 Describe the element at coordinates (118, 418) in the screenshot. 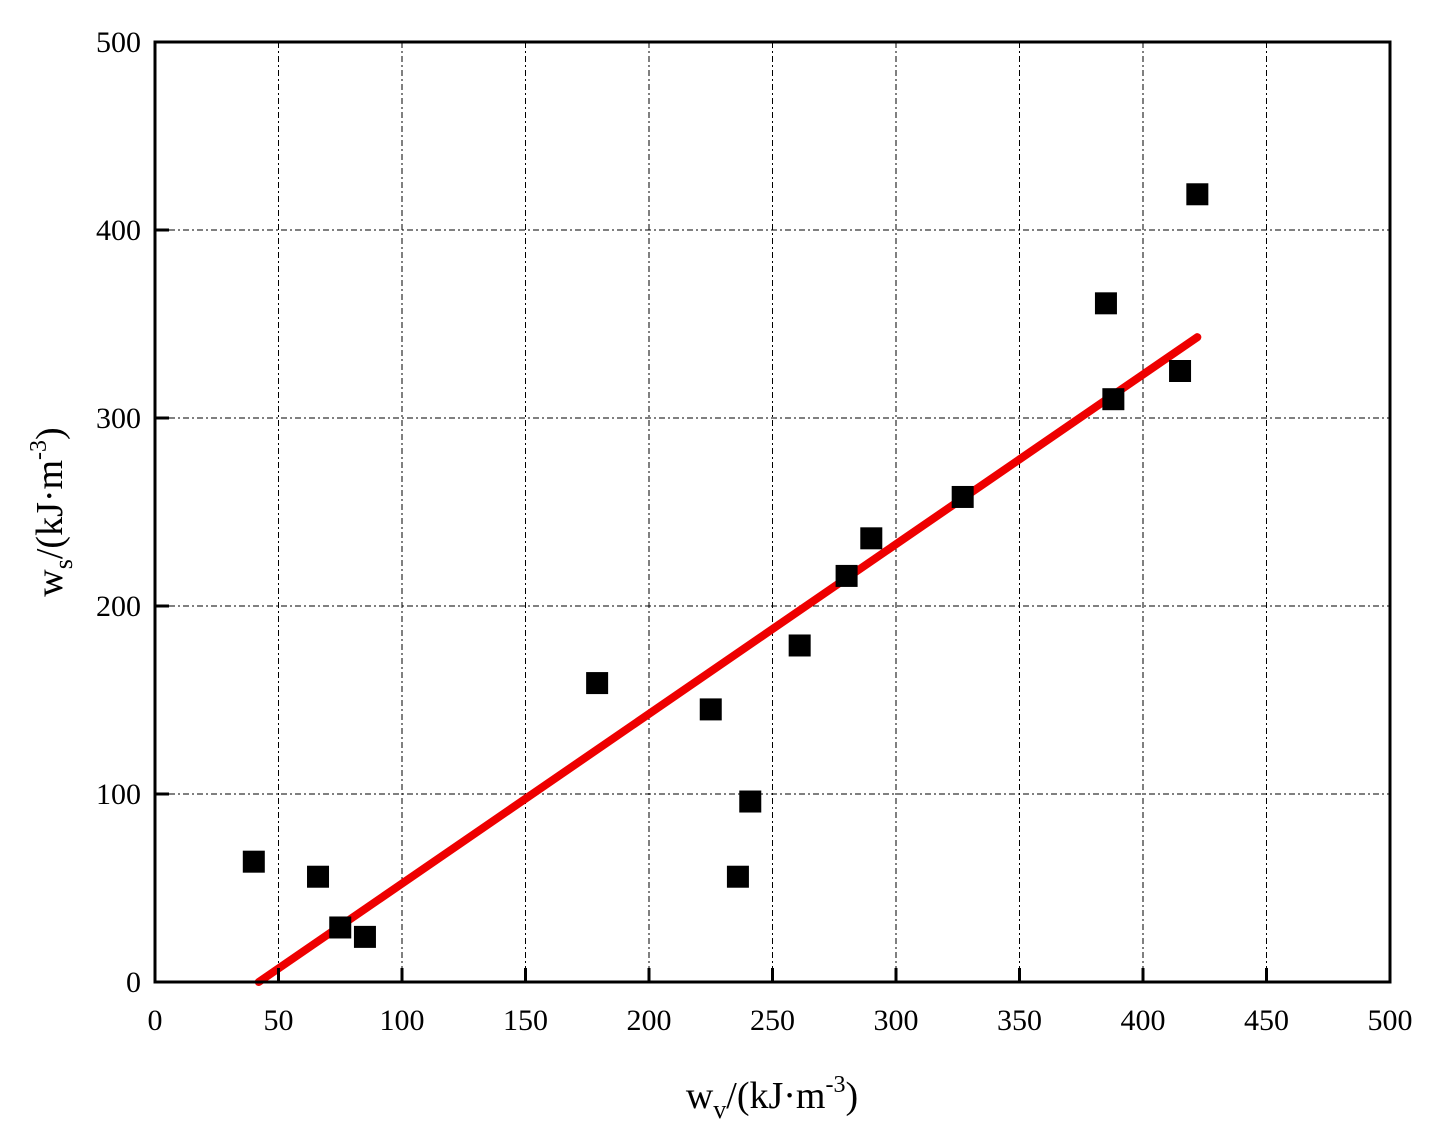

I see `y-tick-label: 300` at that location.